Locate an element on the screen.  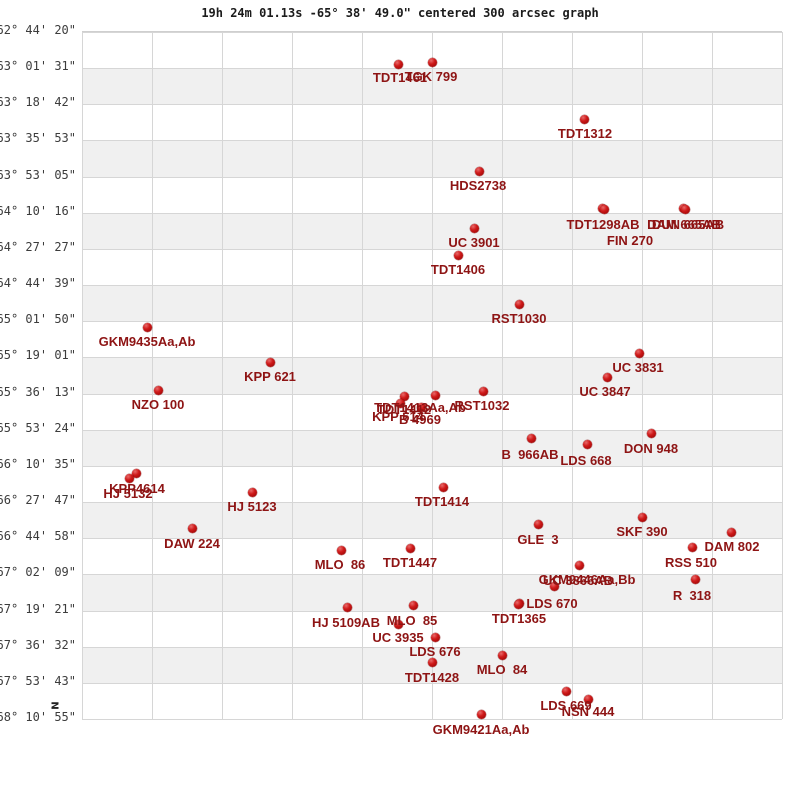
star-label: RSS 510 is located at coordinates (691, 562).